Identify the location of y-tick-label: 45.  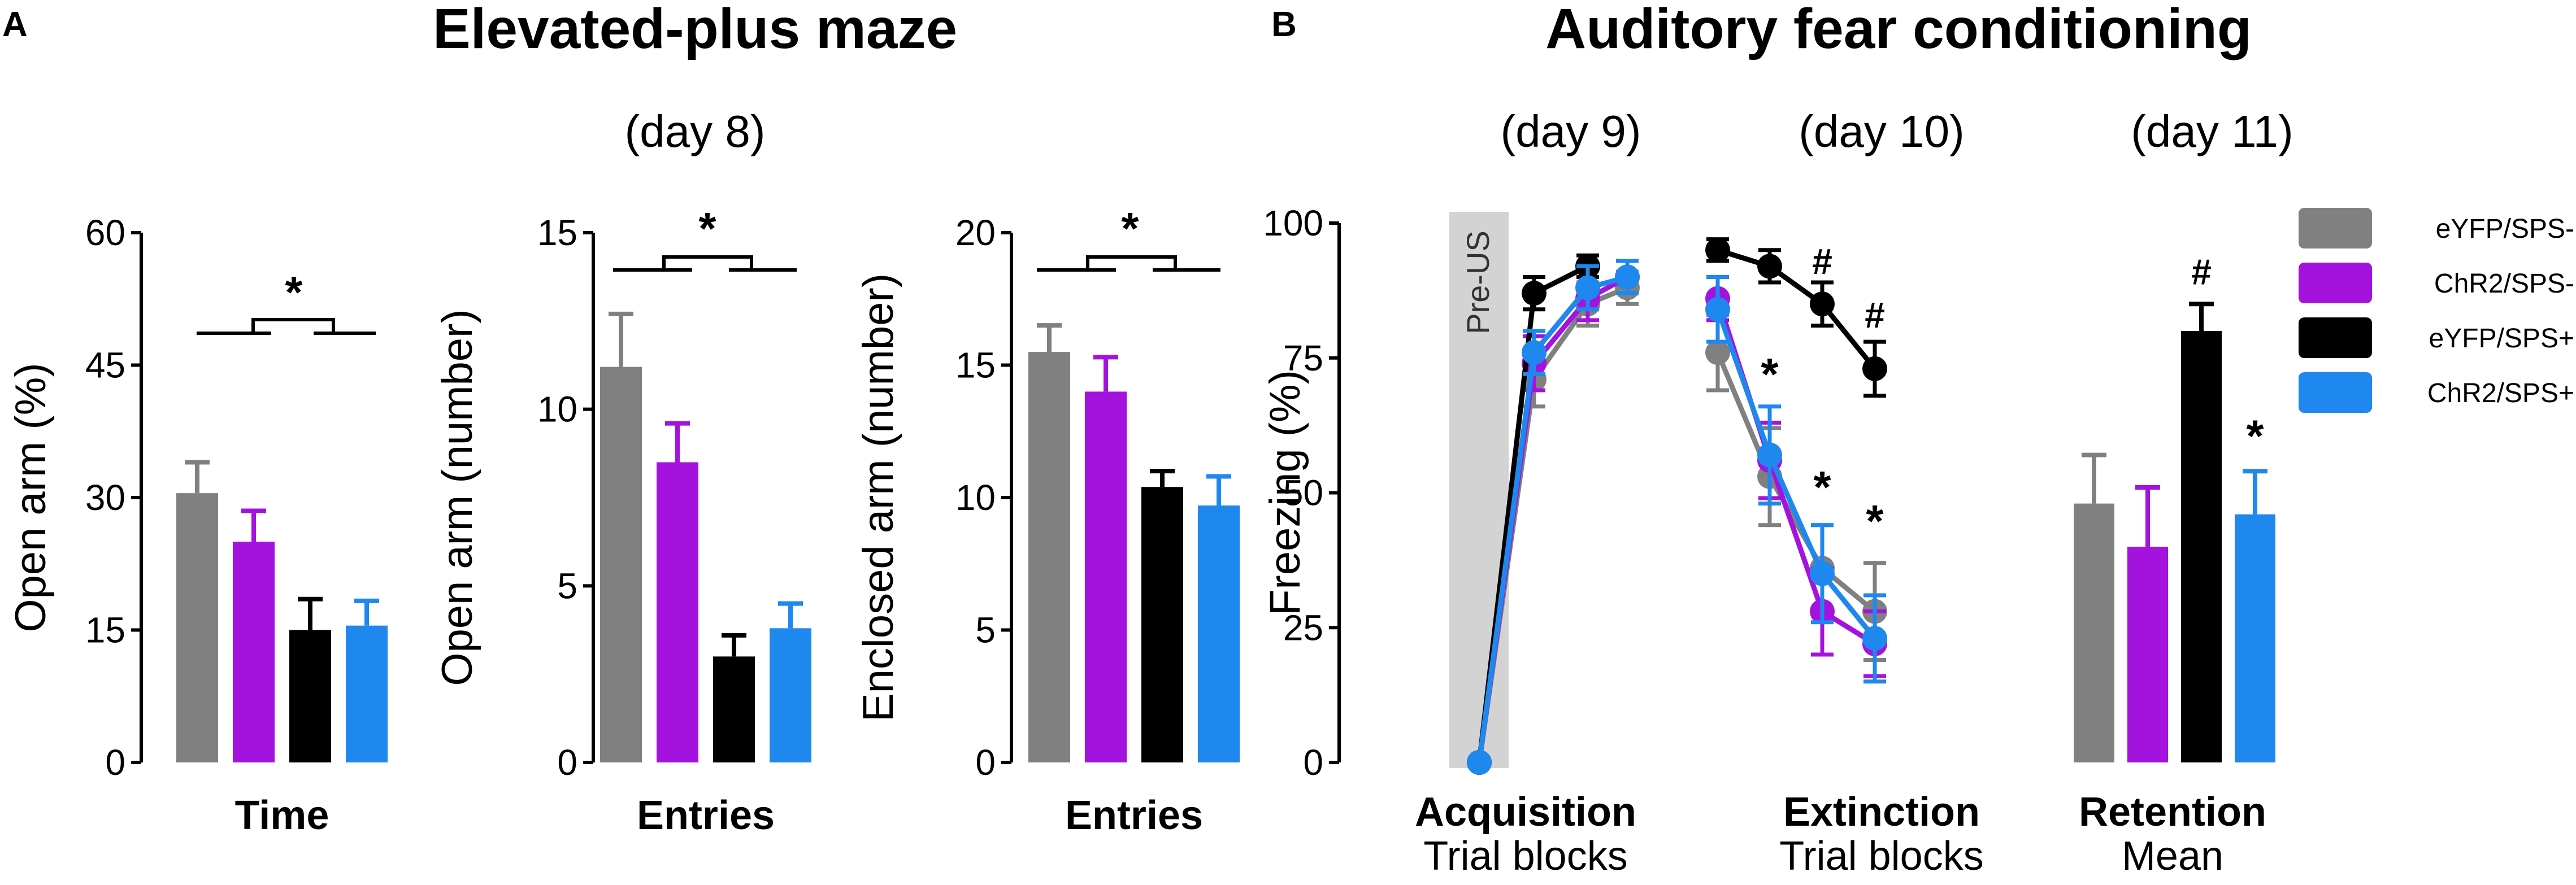
(105, 365).